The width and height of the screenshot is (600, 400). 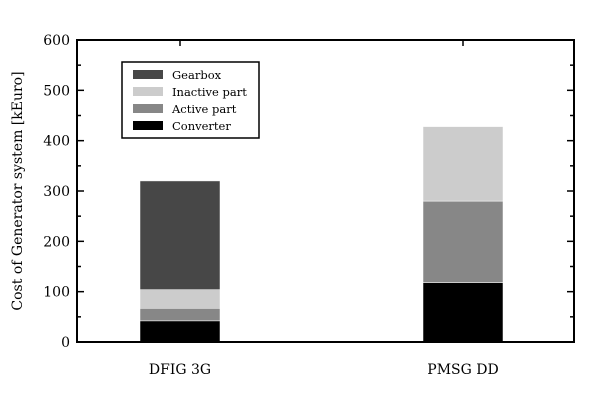 What do you see at coordinates (180, 370) in the screenshot?
I see `x-tick-label: DFIG 3G` at bounding box center [180, 370].